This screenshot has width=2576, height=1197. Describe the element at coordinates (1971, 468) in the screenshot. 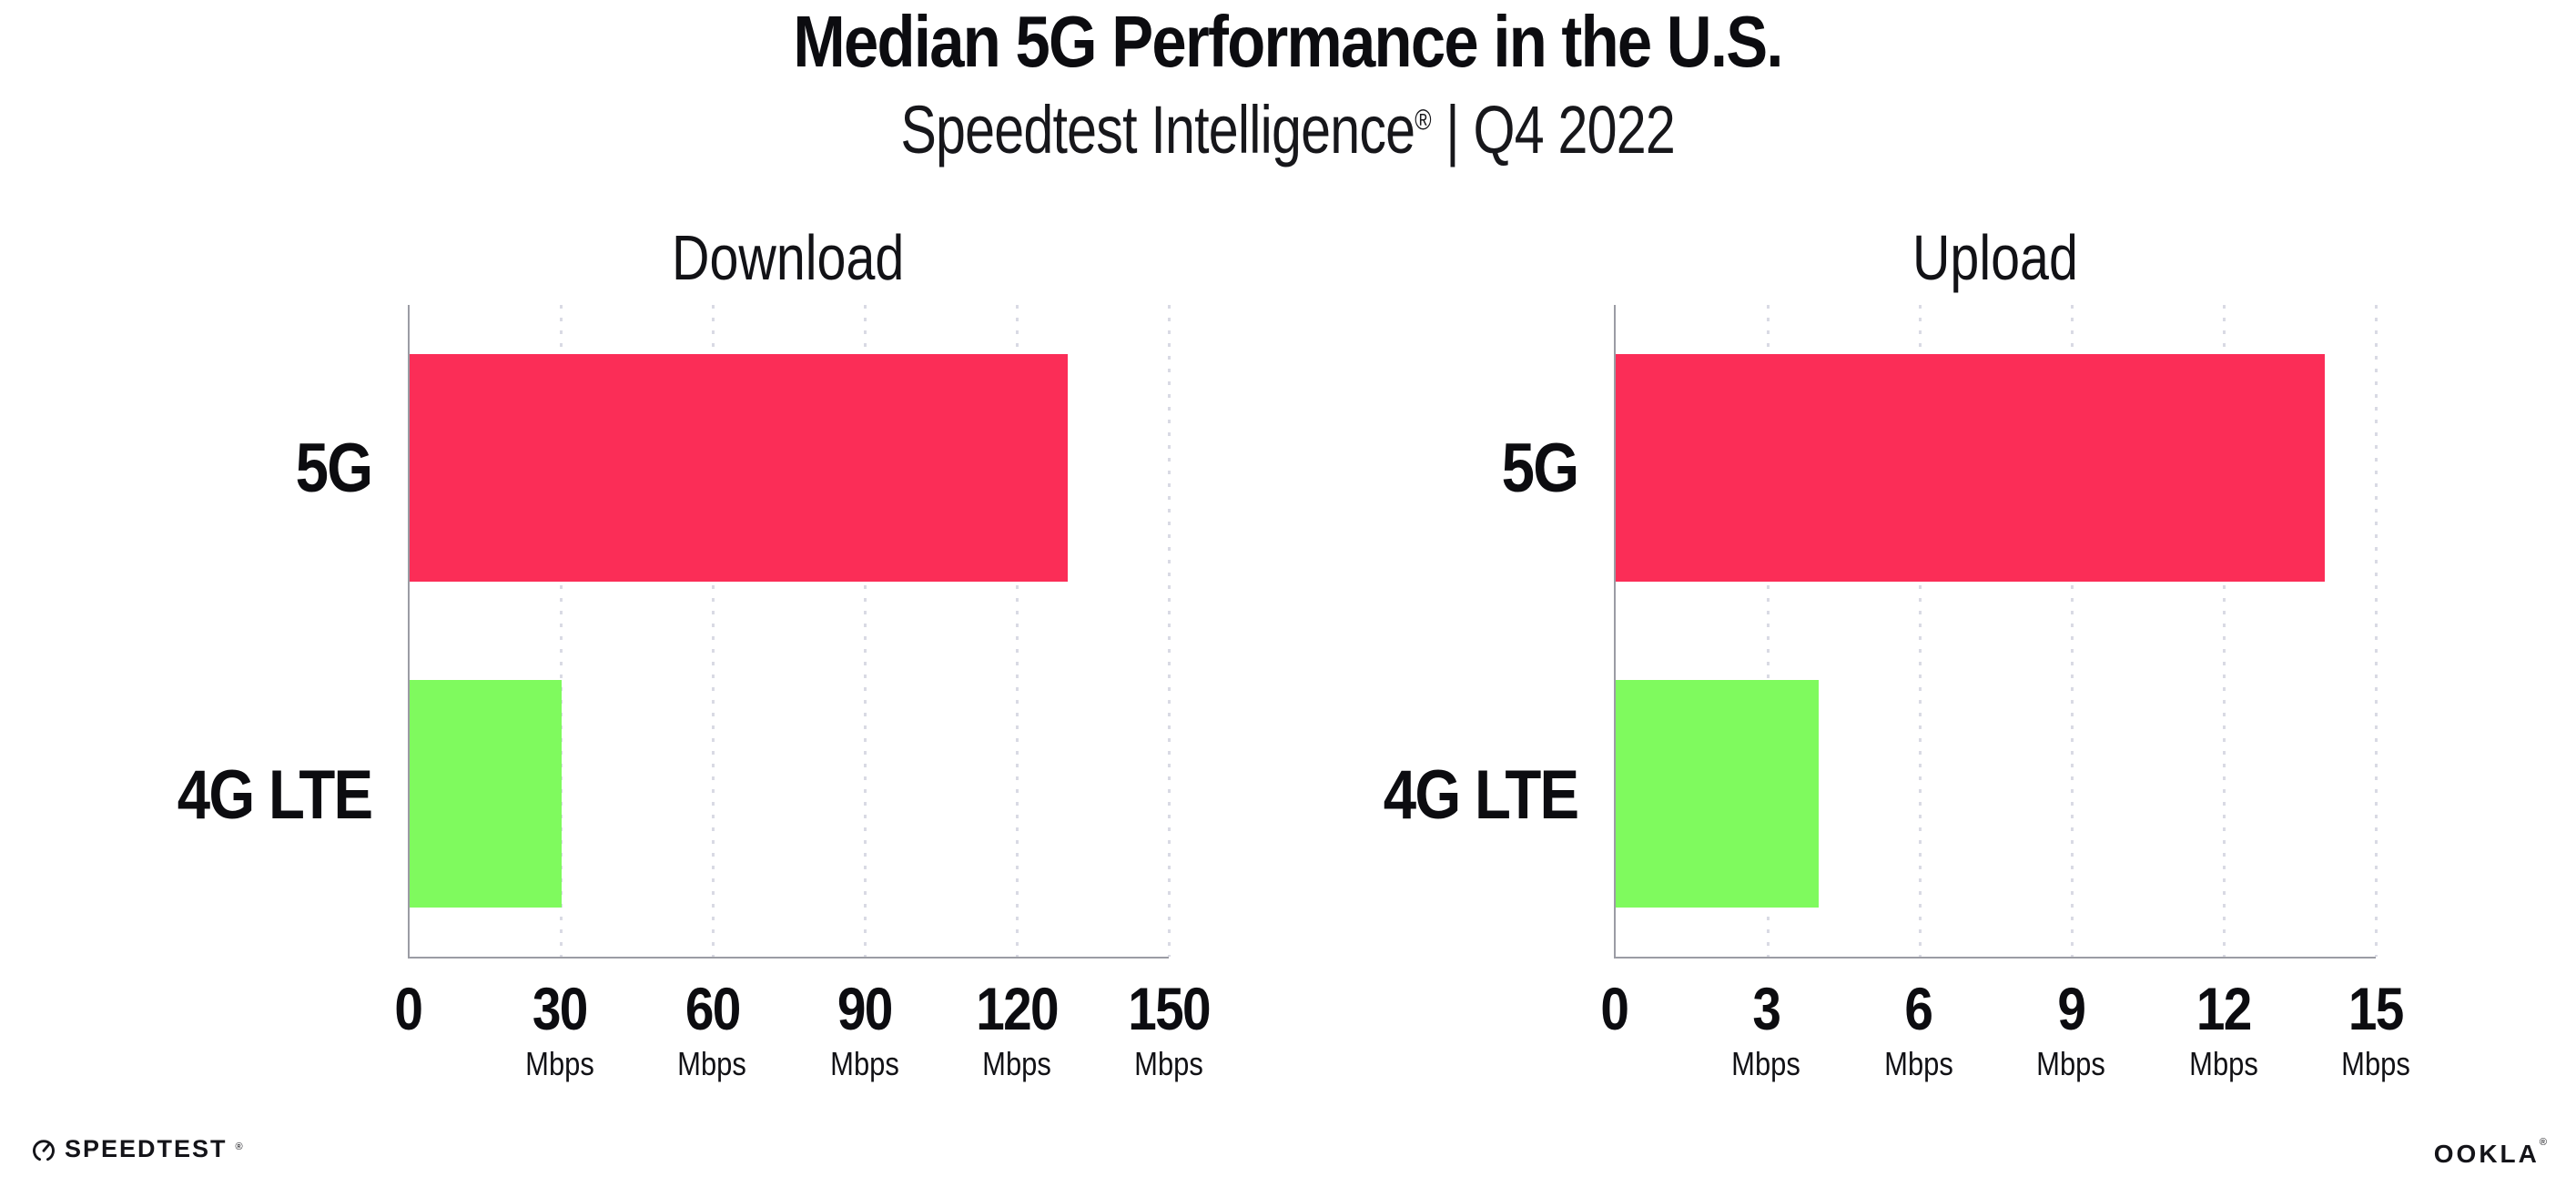

I see `bar-5g-upload` at that location.